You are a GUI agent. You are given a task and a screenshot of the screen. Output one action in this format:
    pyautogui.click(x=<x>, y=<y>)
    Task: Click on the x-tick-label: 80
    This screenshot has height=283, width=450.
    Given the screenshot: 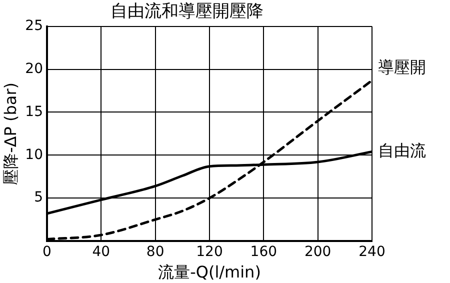 What is the action you would take?
    pyautogui.click(x=155, y=252)
    